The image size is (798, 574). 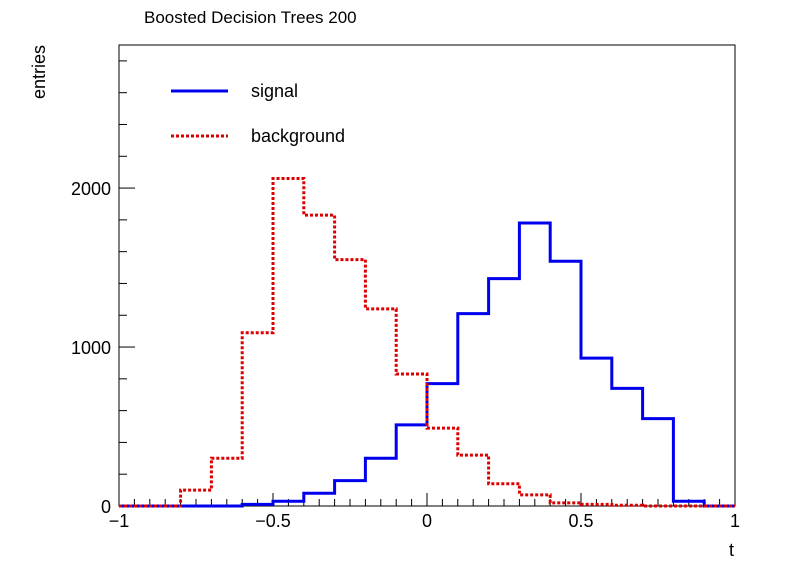 I want to click on background-legend-label: background, so click(x=298, y=136).